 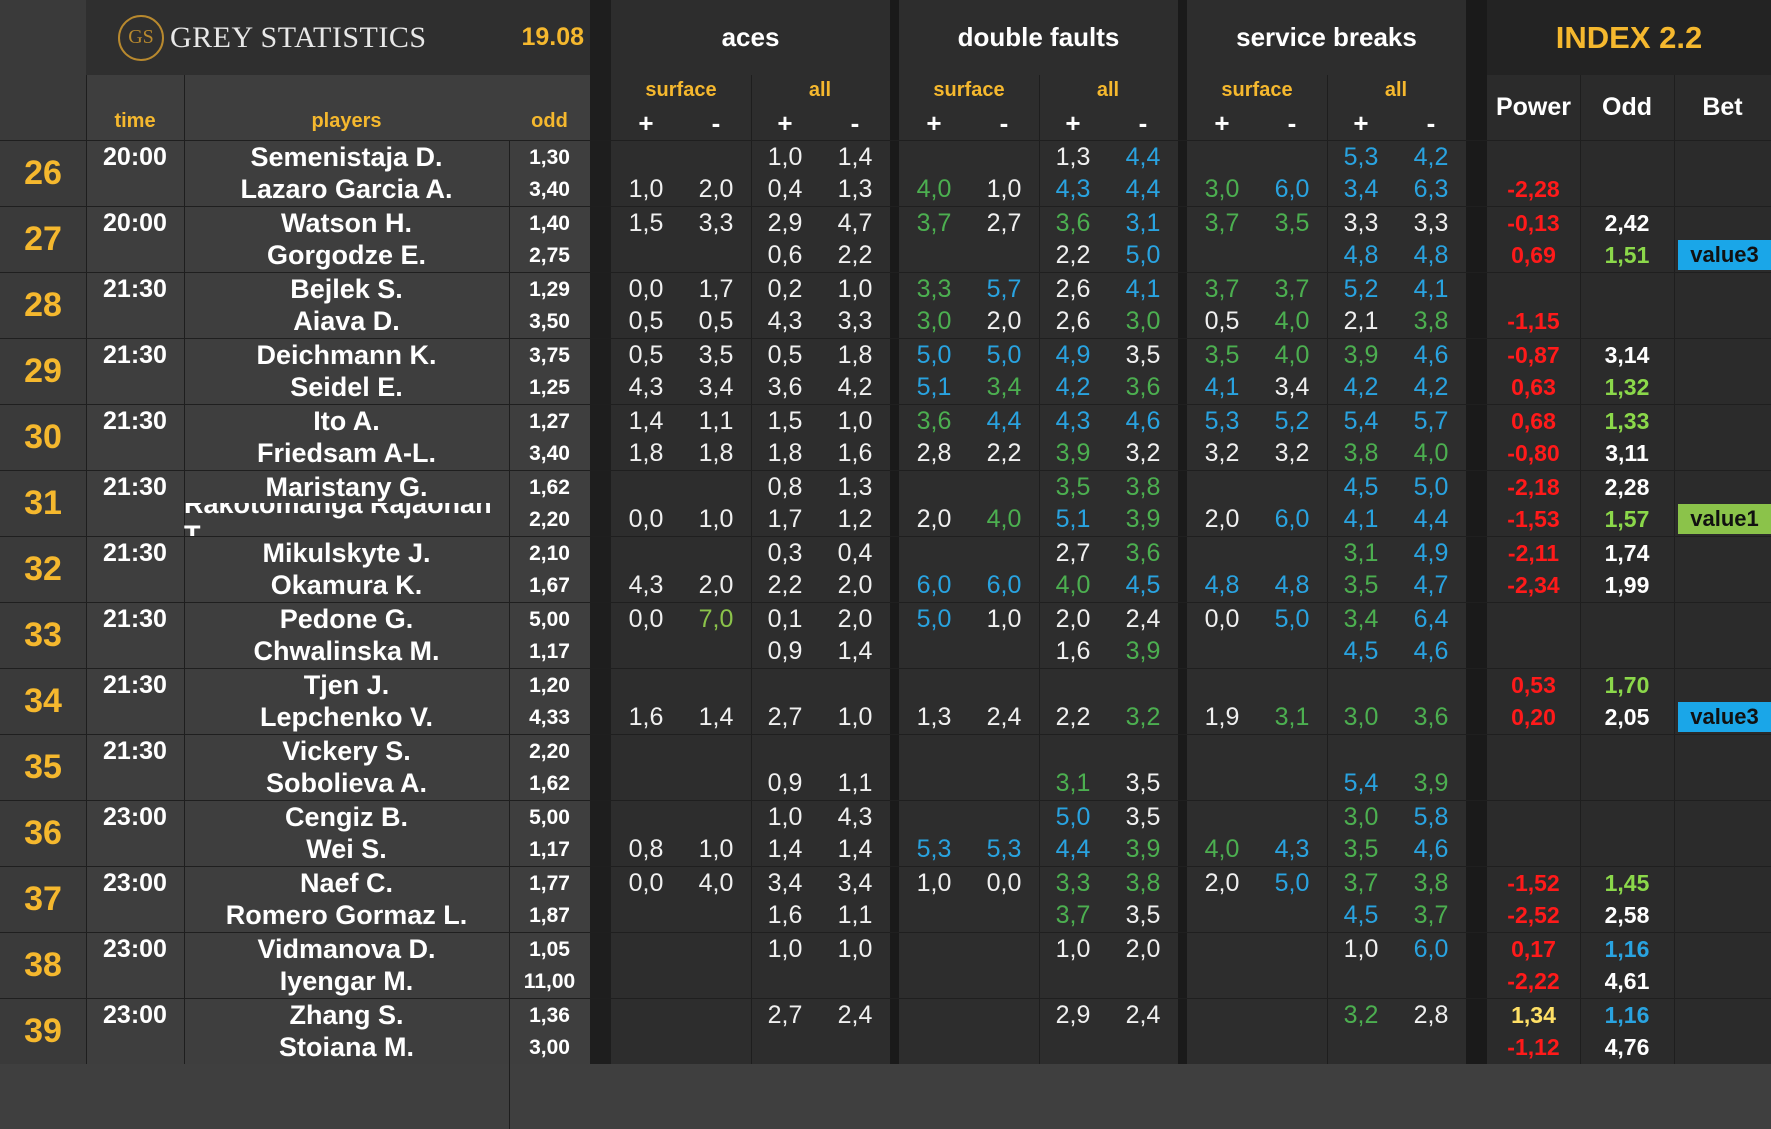 What do you see at coordinates (135, 817) in the screenshot?
I see `match-time: 23:00` at bounding box center [135, 817].